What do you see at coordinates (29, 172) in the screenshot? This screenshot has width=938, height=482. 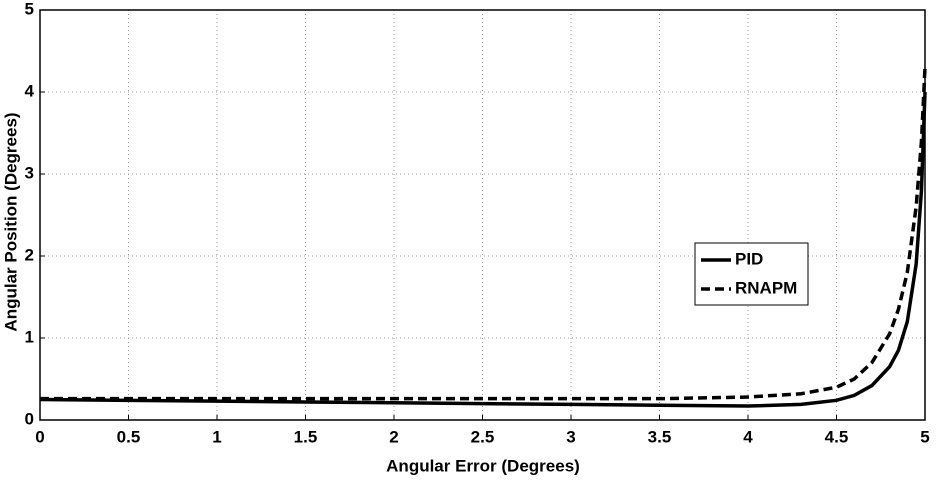 I see `y-tick-label: 3` at bounding box center [29, 172].